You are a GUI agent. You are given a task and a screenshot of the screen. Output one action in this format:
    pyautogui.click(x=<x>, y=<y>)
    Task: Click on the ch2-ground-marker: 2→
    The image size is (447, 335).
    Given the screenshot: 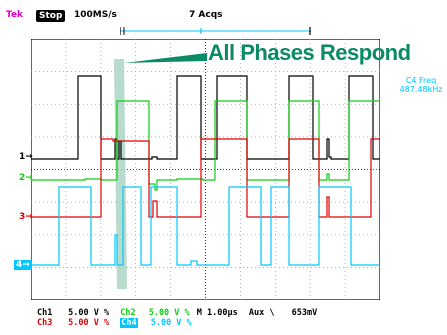 What is the action you would take?
    pyautogui.click(x=26, y=178)
    